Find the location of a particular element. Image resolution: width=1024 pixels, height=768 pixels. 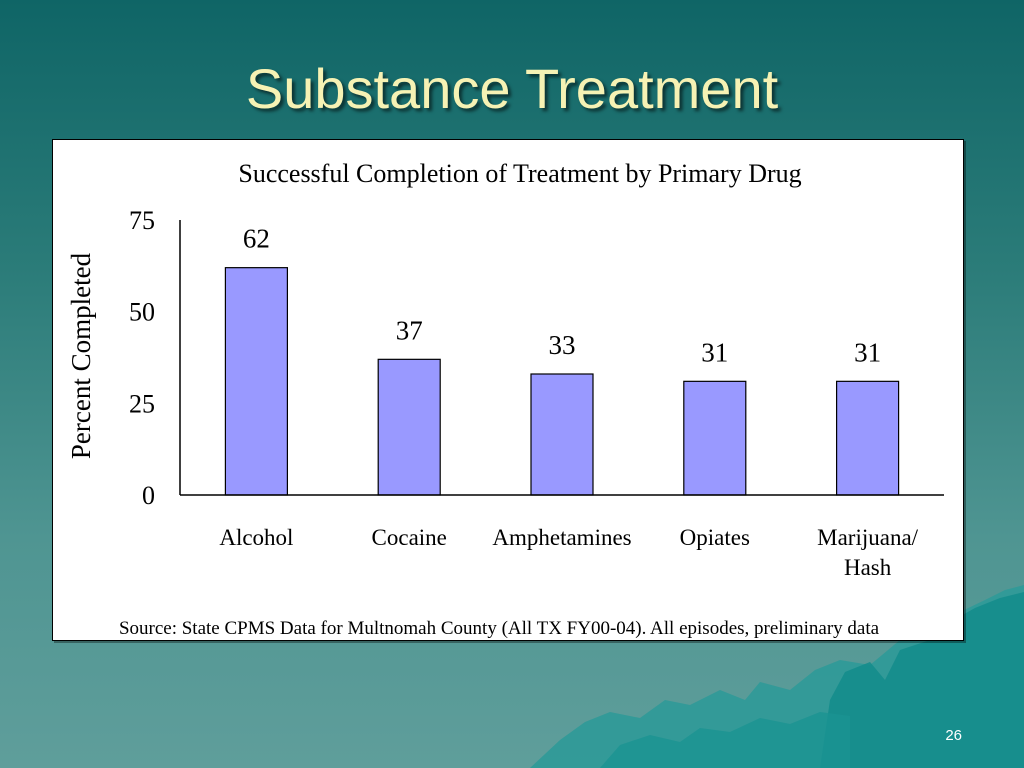

x-tick-label: Hash is located at coordinates (868, 567).